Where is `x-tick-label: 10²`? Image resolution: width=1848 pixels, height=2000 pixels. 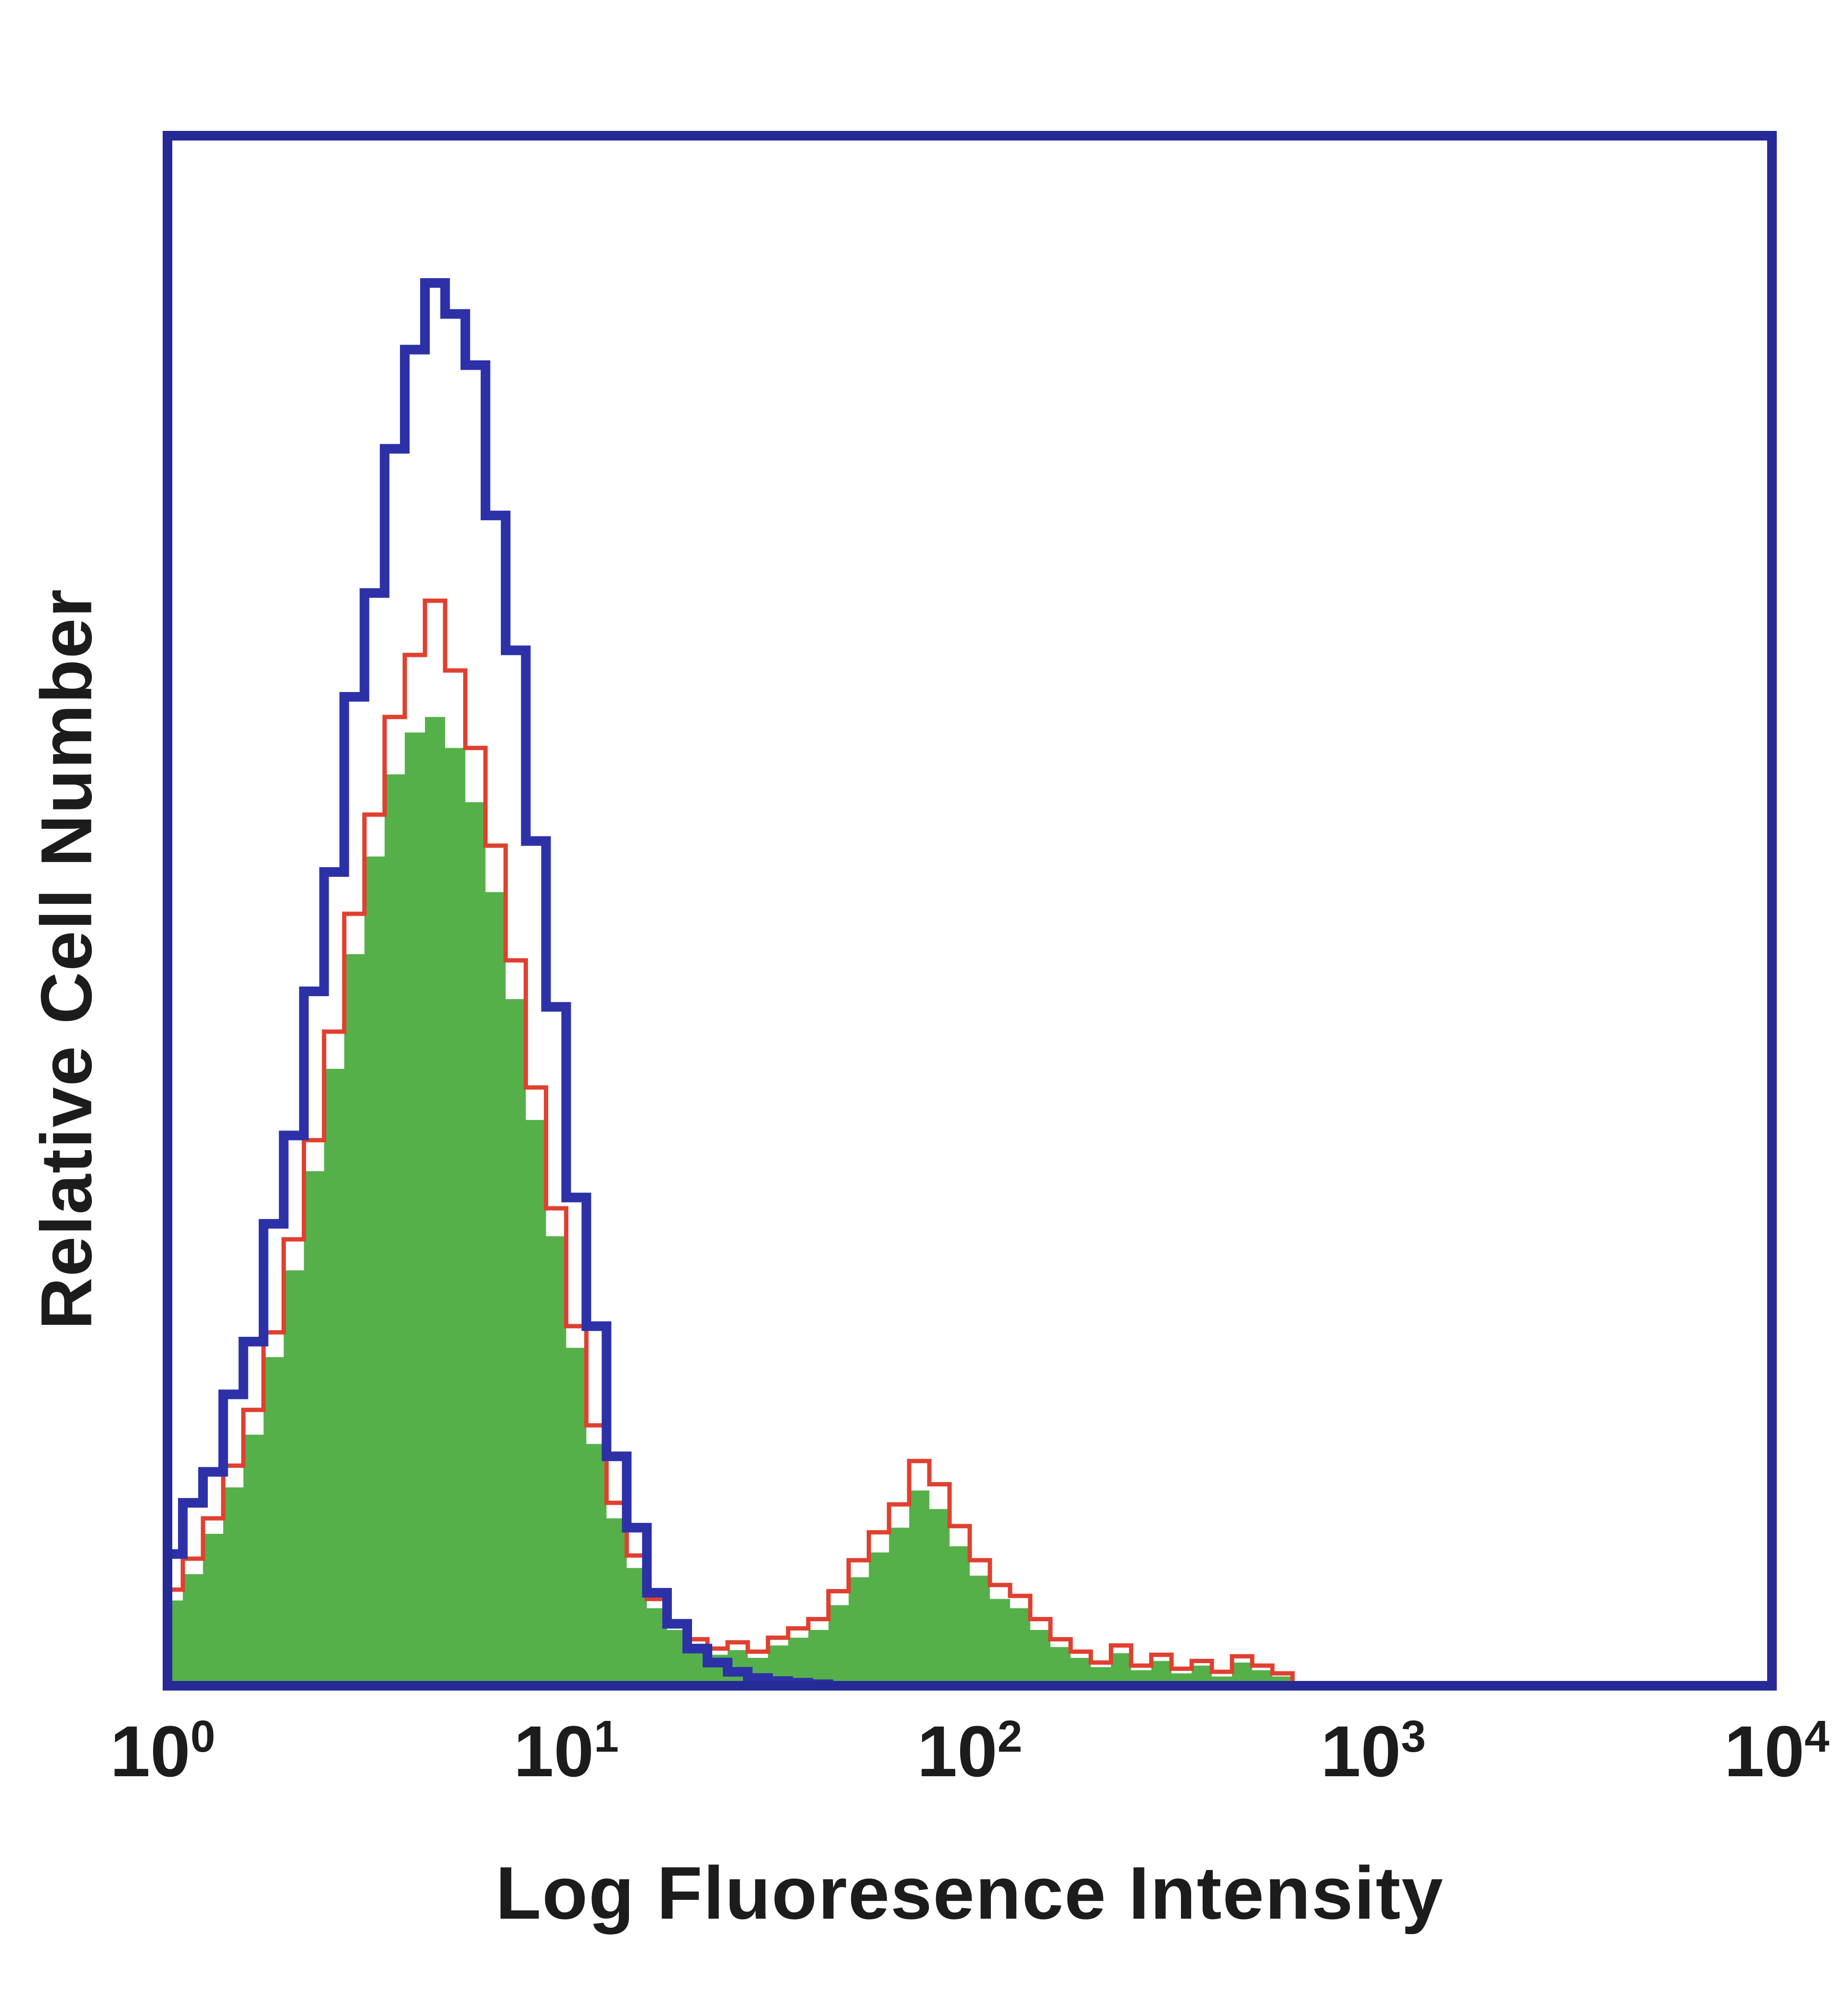 x-tick-label: 10² is located at coordinates (970, 1751).